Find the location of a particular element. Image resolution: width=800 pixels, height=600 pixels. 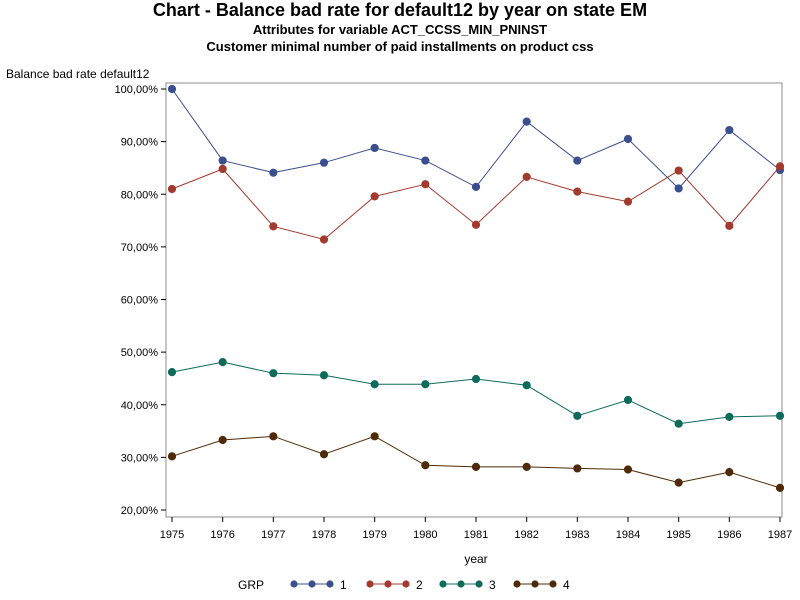

x-tick-label: 1982 is located at coordinates (526, 535).